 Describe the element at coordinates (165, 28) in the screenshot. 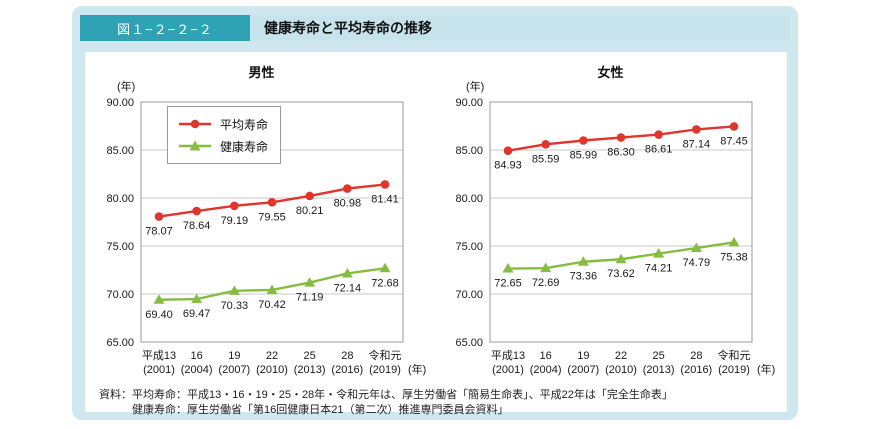

I see `figure-number-badge: 図１−２−２−２` at that location.